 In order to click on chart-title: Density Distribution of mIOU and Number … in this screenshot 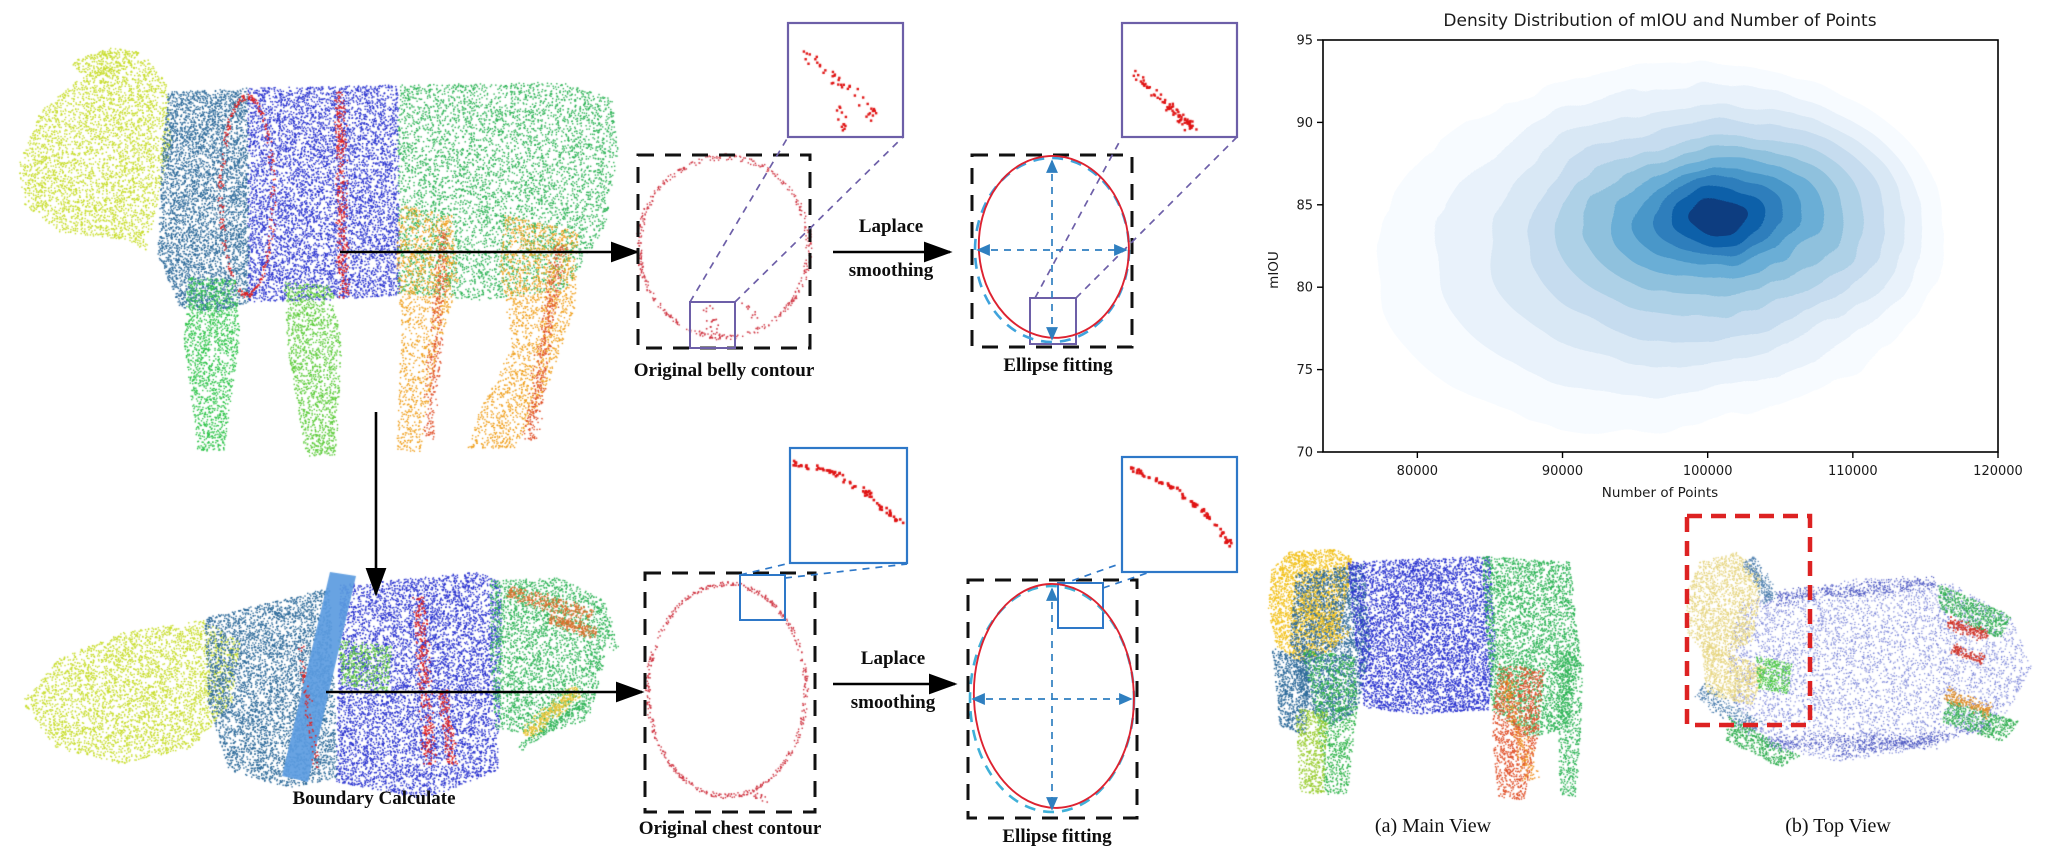, I will do `click(1659, 21)`.